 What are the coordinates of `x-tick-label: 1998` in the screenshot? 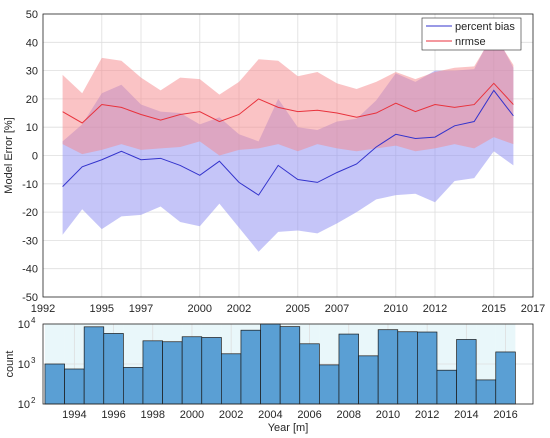 It's located at (153, 415).